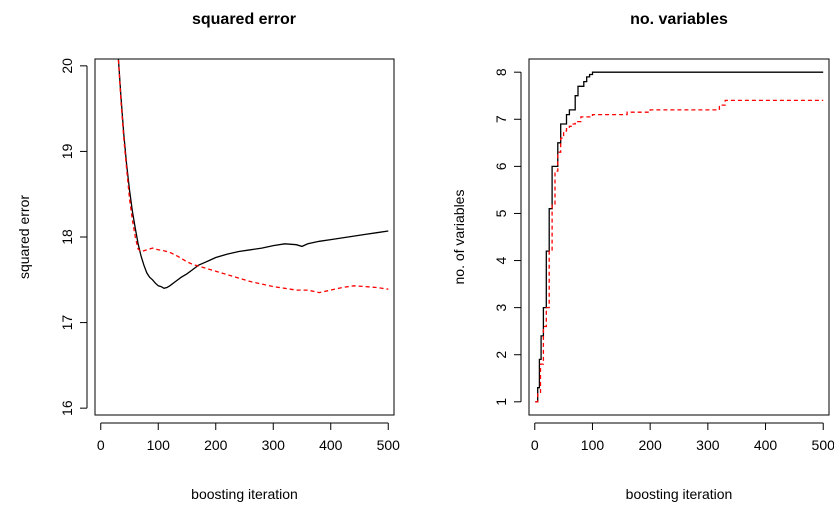 The height and width of the screenshot is (508, 834). I want to click on y-tick-label: 16, so click(67, 408).